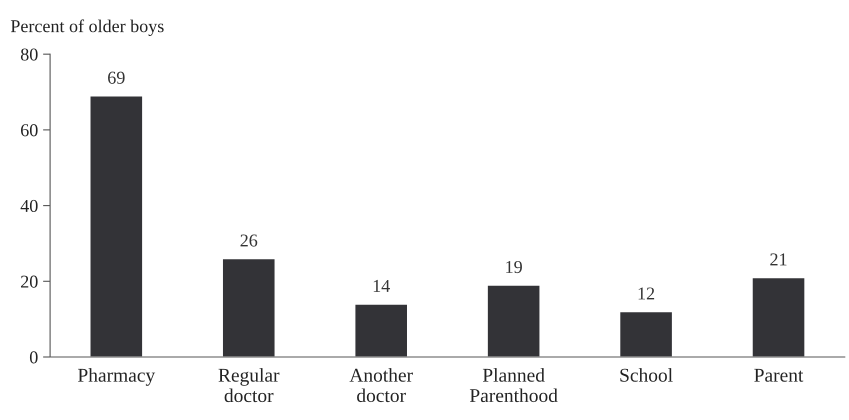 The width and height of the screenshot is (849, 420). I want to click on y-tick-label: 80, so click(29, 54).